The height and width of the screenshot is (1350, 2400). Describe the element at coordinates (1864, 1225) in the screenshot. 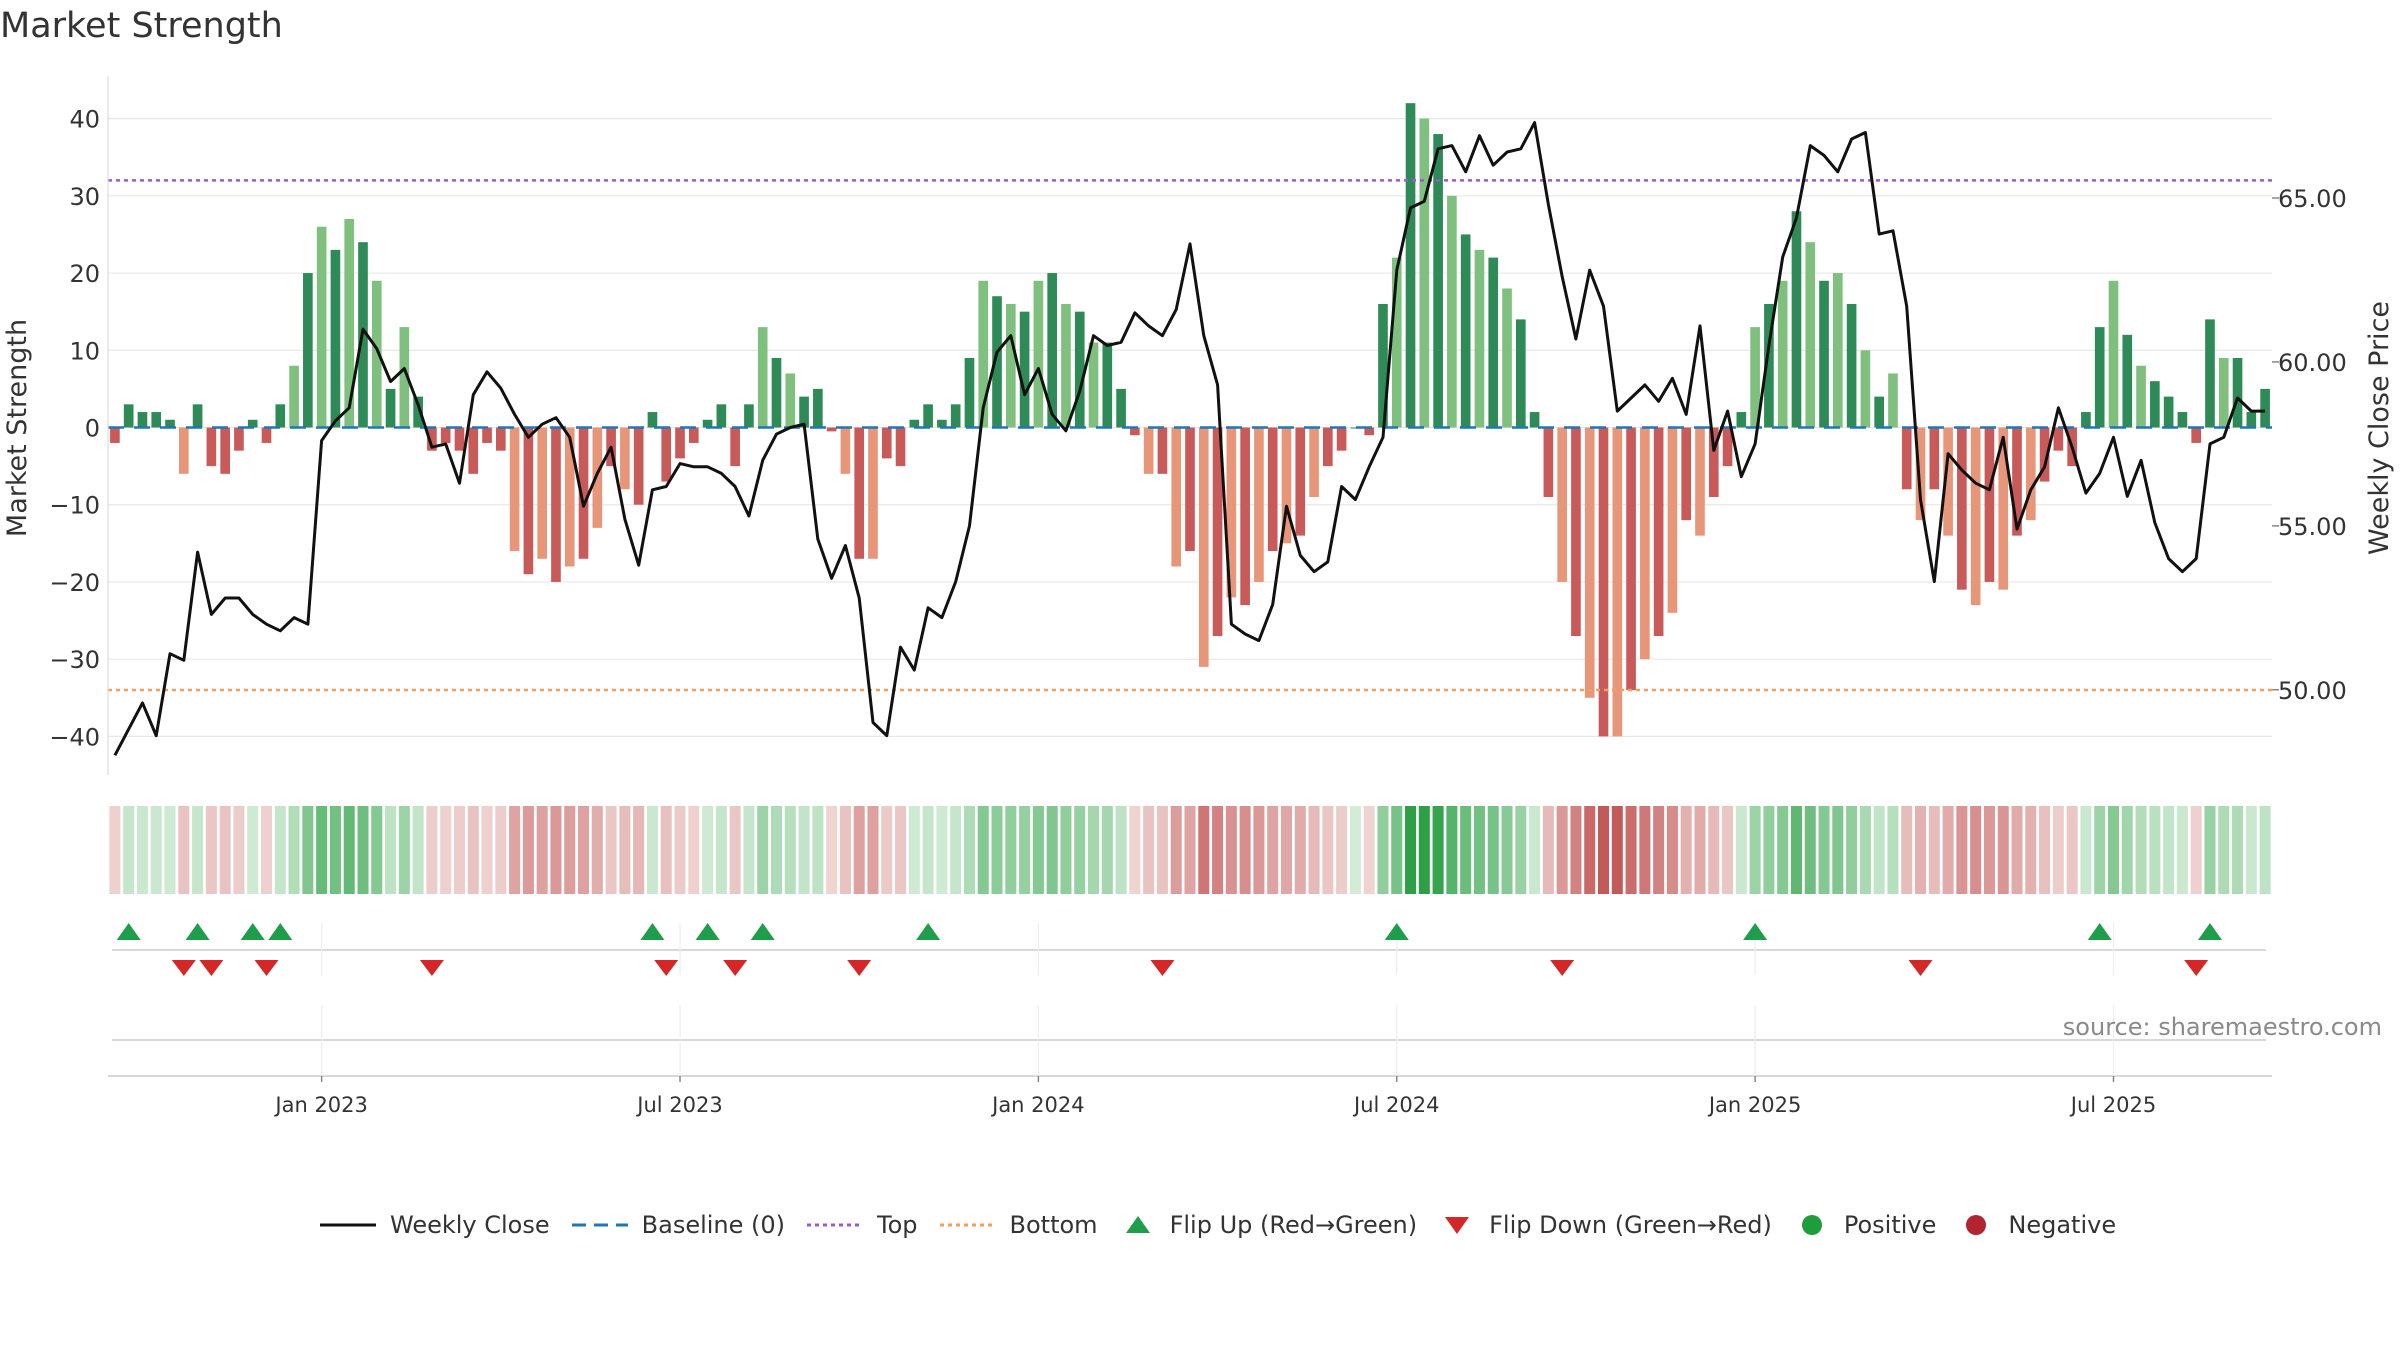

I see `legend-item-positive: Positive` at that location.